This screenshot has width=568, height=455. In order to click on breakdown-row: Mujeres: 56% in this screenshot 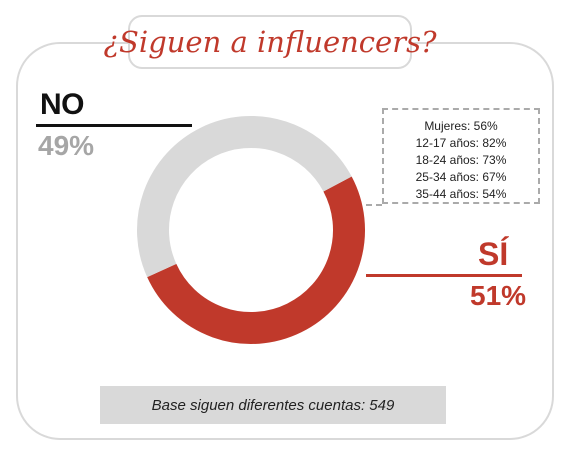, I will do `click(461, 126)`.